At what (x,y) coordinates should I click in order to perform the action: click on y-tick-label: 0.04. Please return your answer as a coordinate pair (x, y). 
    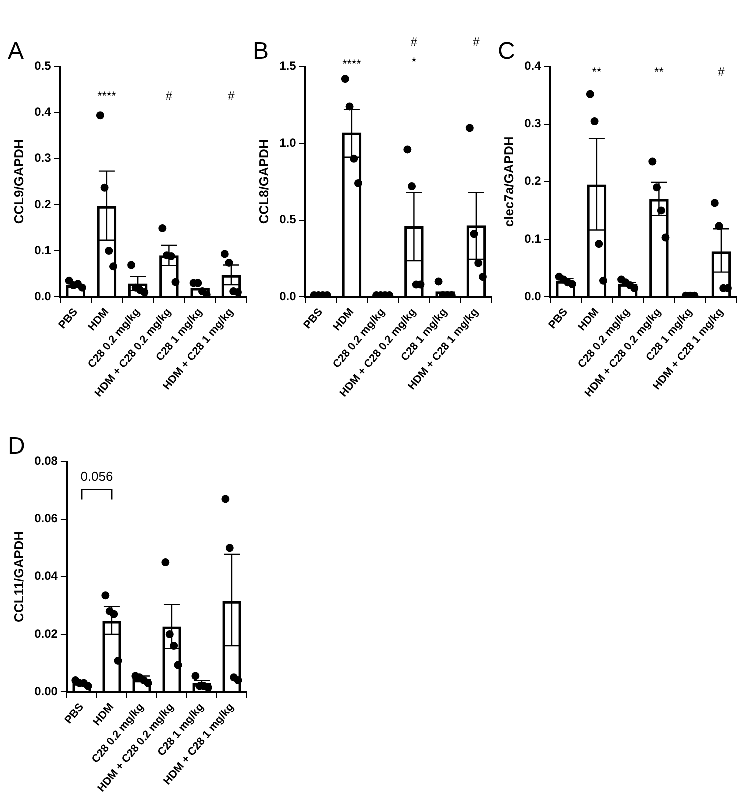
    Looking at the image, I should click on (46, 576).